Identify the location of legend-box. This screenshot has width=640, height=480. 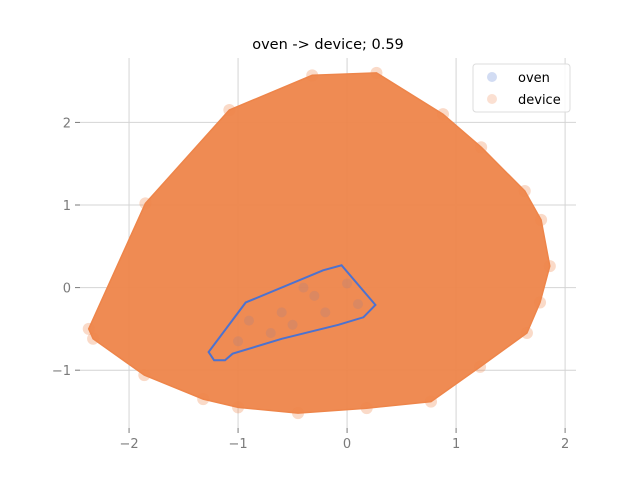
(521, 88).